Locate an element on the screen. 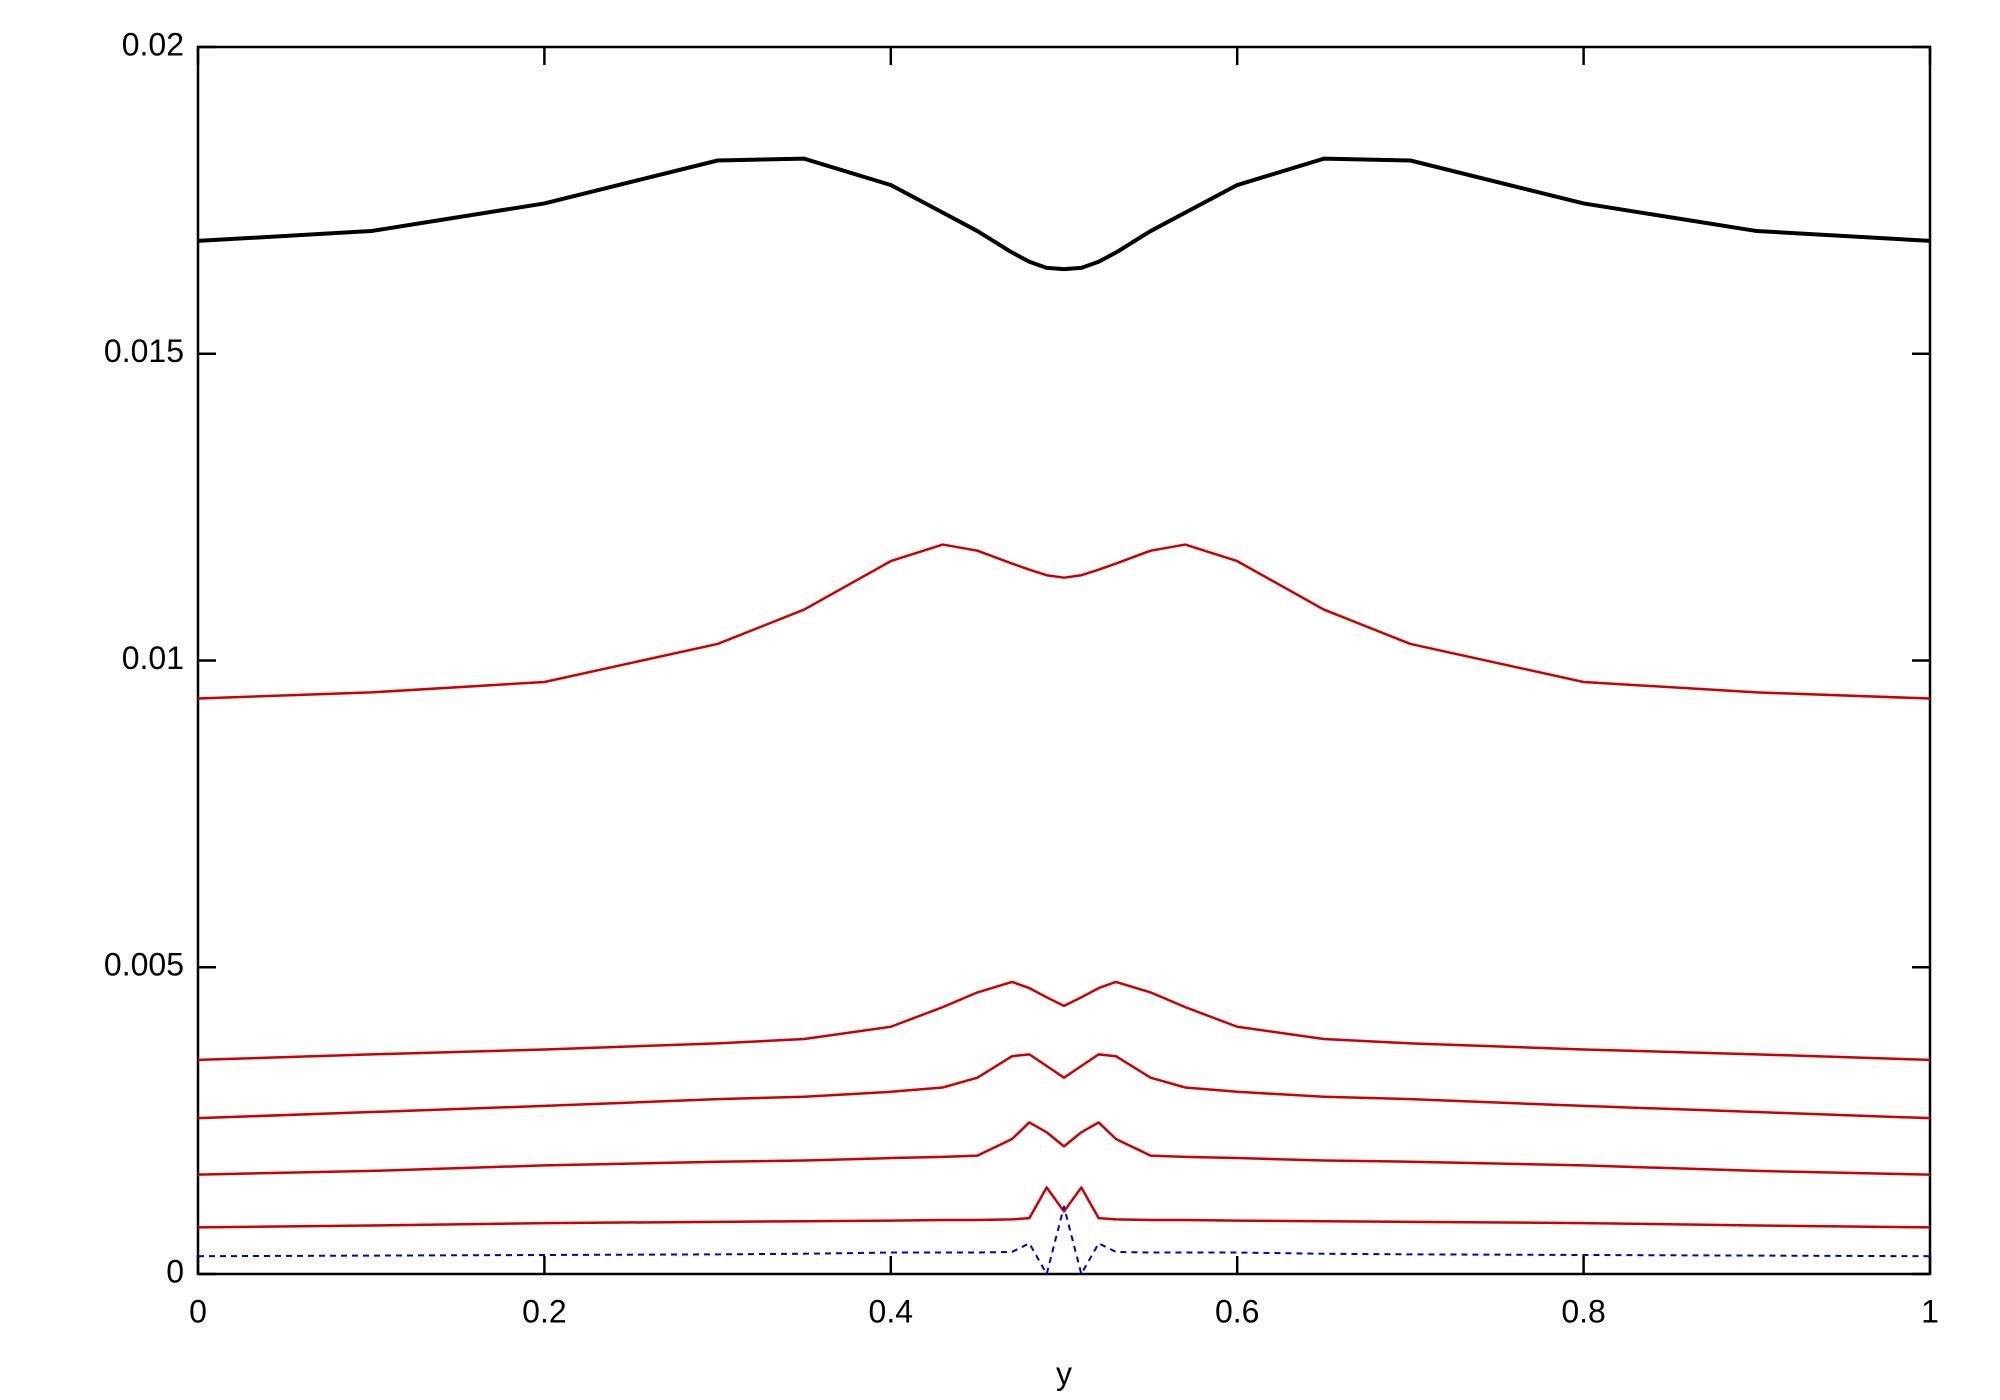 The width and height of the screenshot is (2000, 1400). x-tick-label: 0.6 is located at coordinates (1237, 1311).